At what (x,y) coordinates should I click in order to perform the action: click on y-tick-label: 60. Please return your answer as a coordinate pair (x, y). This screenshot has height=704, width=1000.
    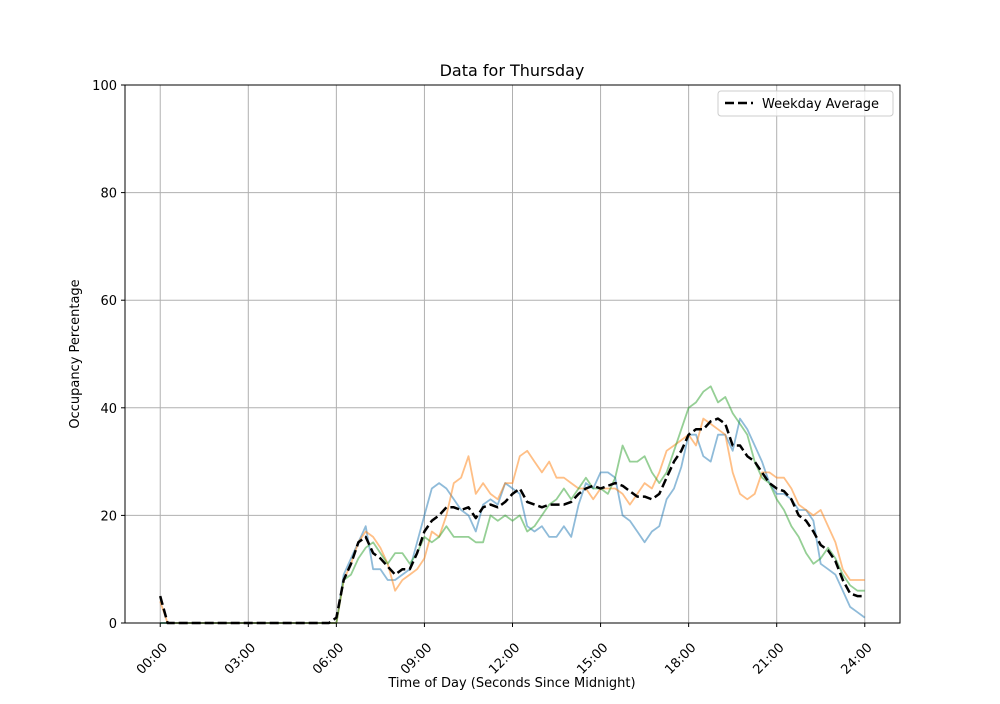
    Looking at the image, I should click on (108, 301).